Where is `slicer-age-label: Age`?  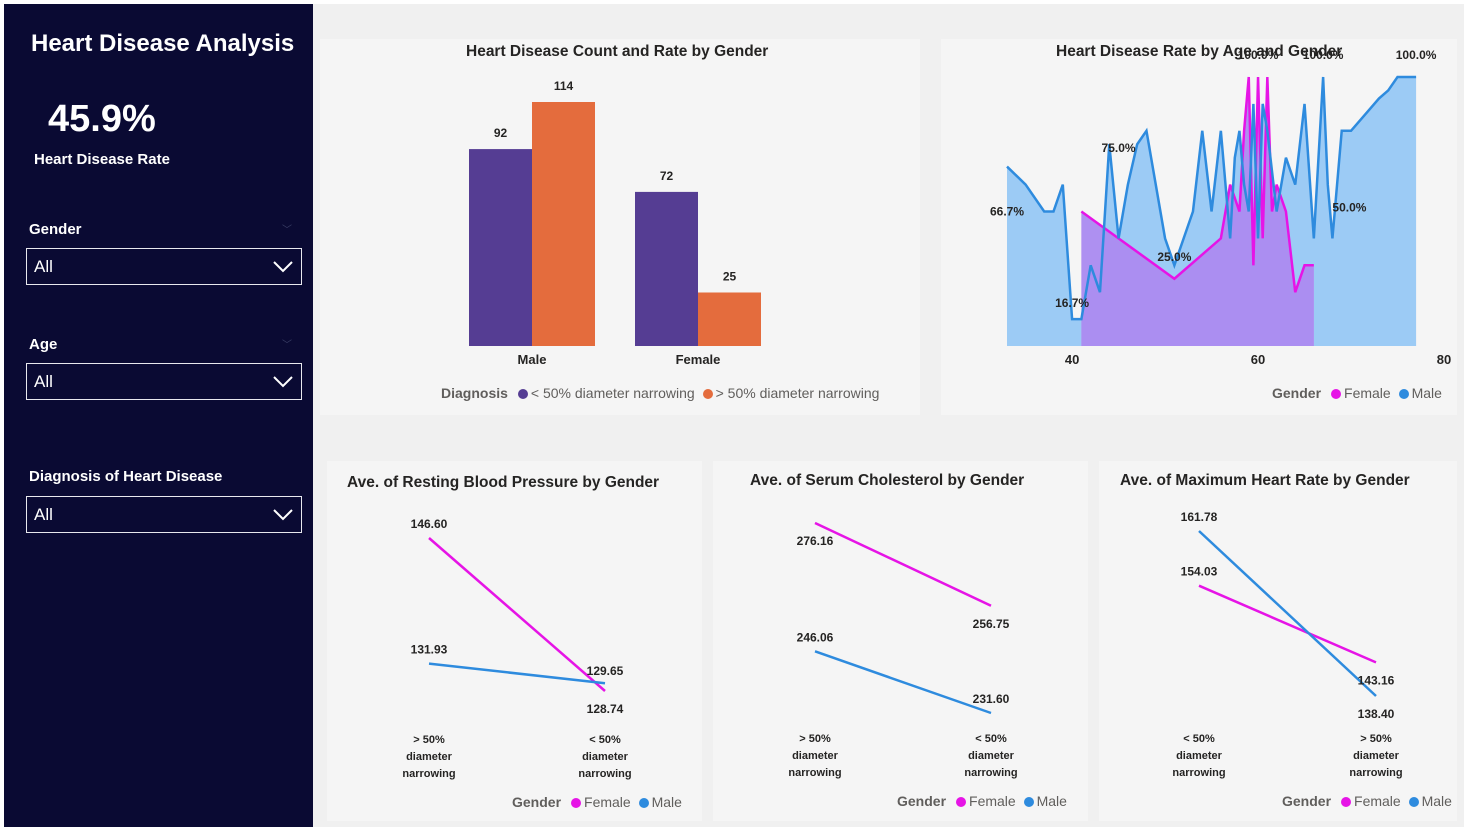 slicer-age-label: Age is located at coordinates (43, 344).